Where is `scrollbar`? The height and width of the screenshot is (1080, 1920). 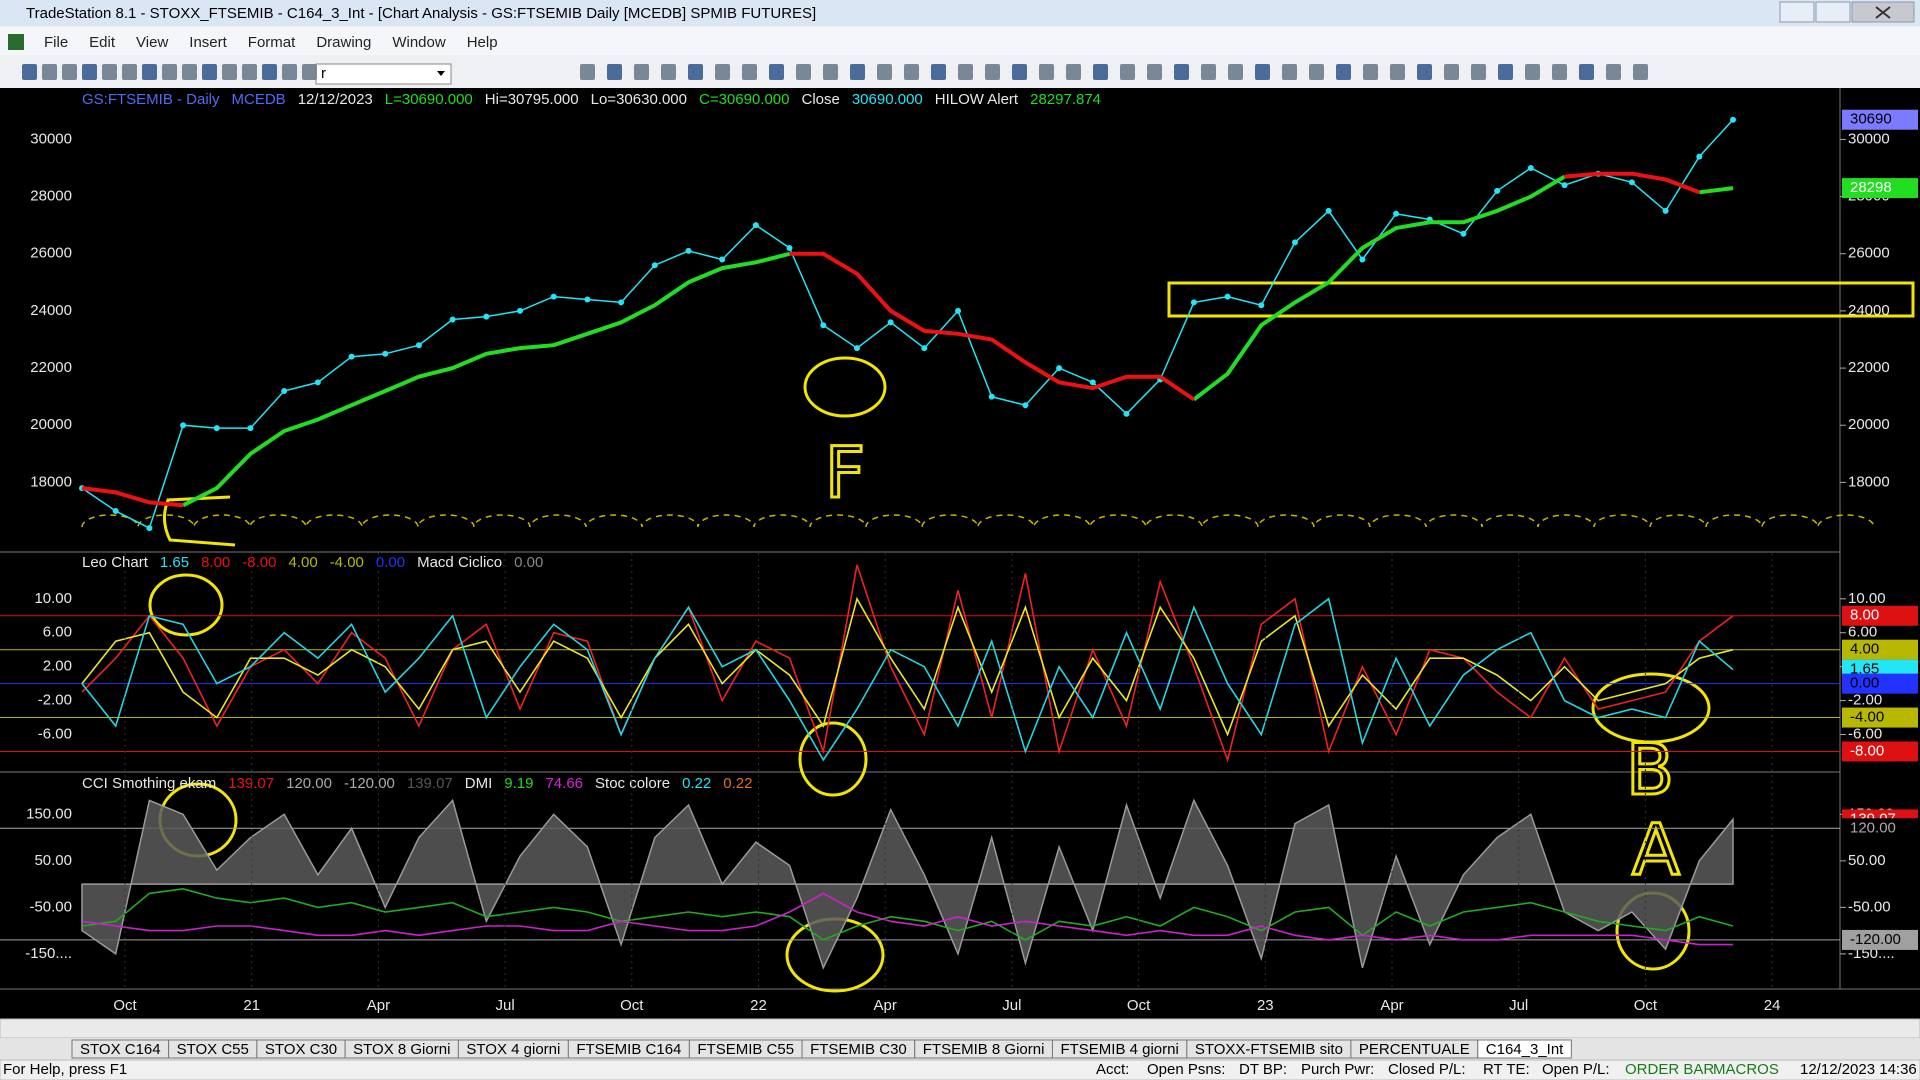
scrollbar is located at coordinates (960, 1028).